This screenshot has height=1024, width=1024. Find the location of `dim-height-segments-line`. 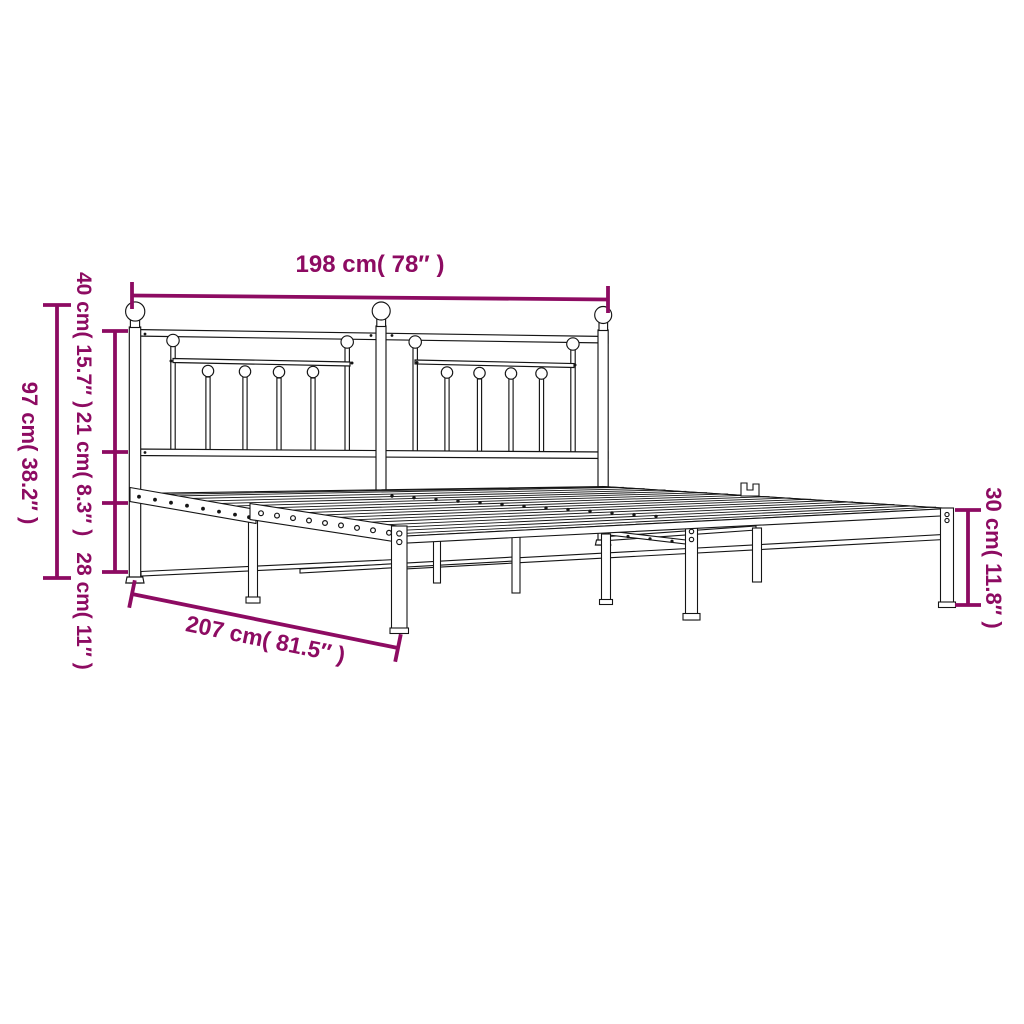

dim-height-segments-line is located at coordinates (115, 451).